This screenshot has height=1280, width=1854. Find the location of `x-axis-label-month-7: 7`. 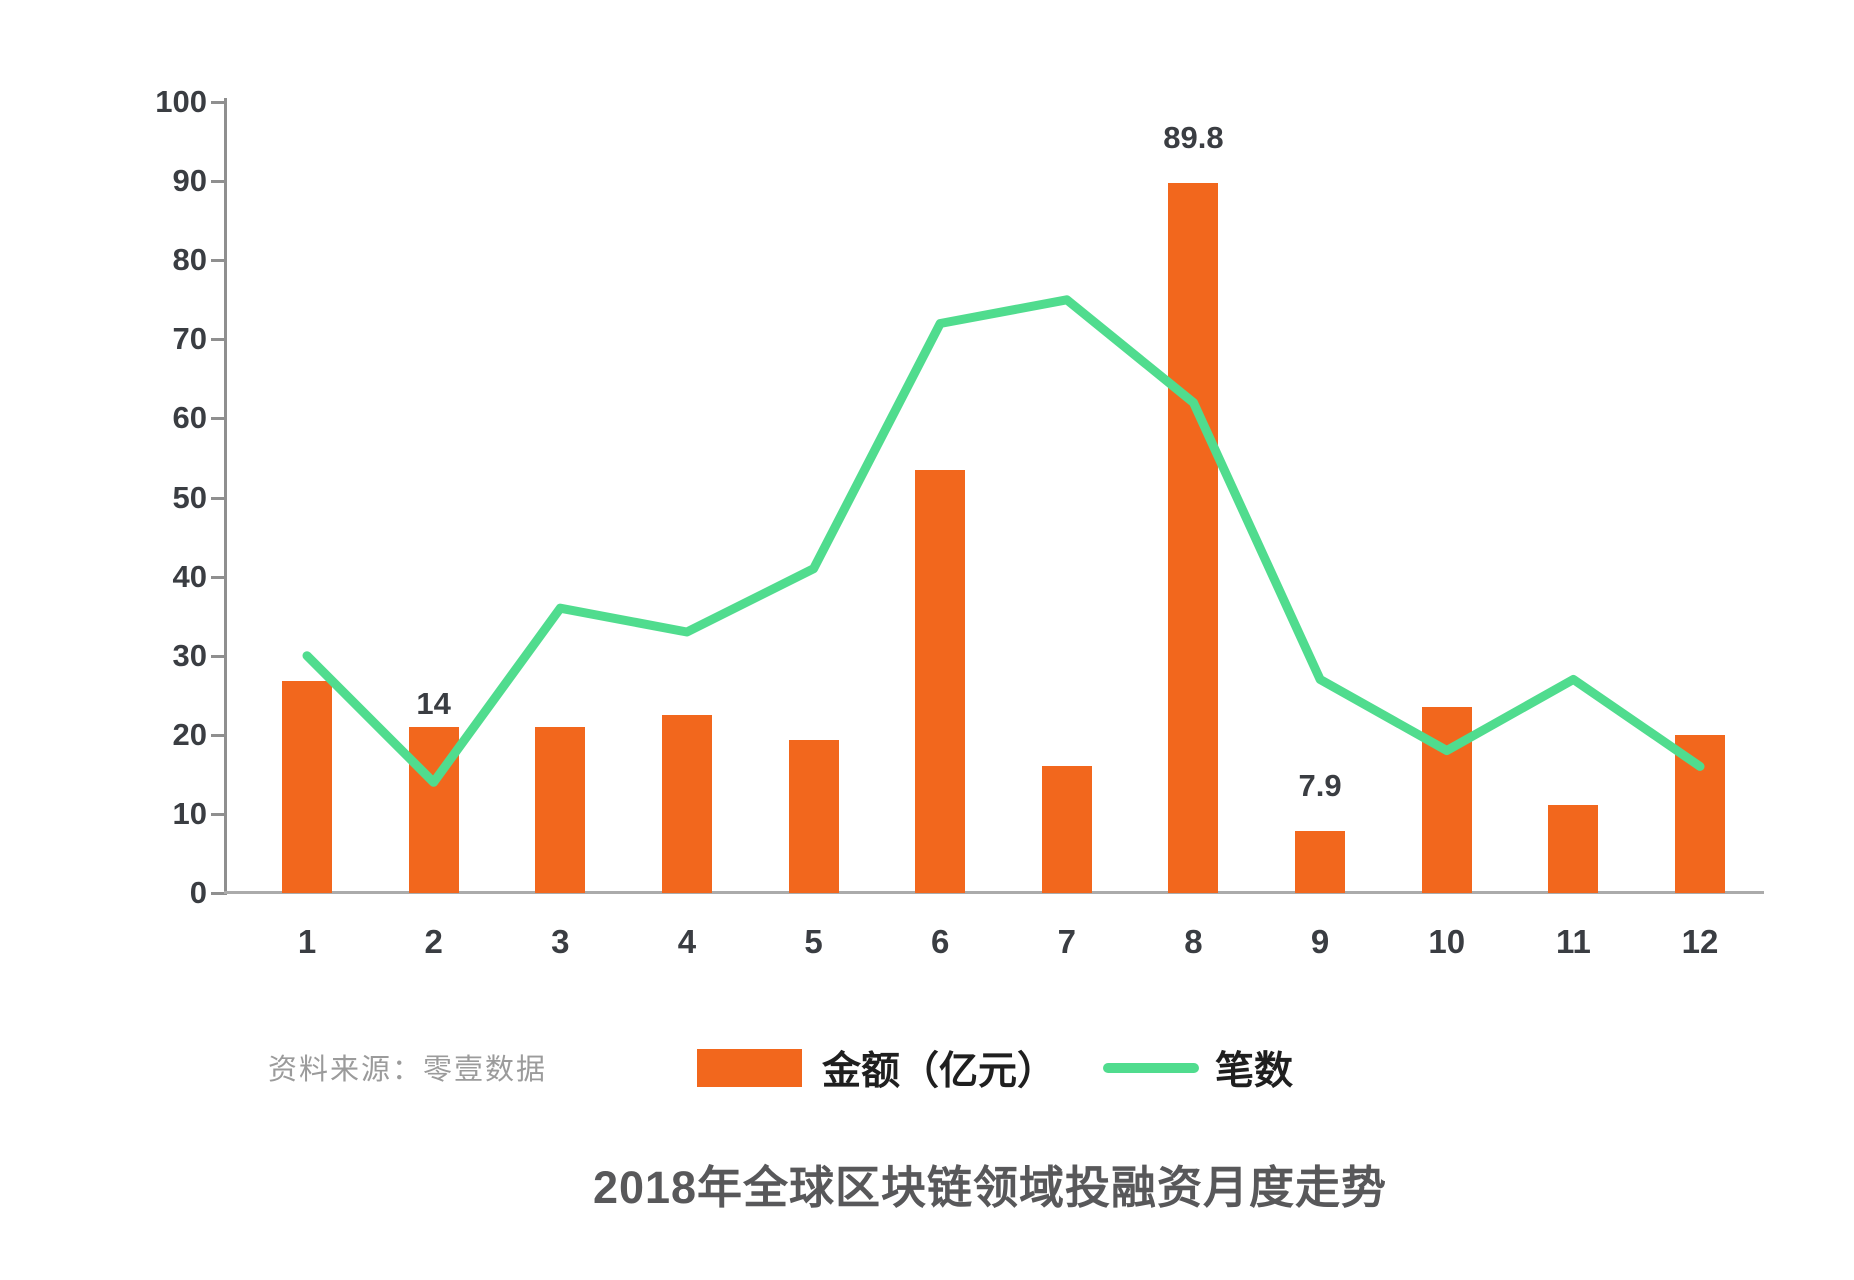

x-axis-label-month-7: 7 is located at coordinates (1066, 941).